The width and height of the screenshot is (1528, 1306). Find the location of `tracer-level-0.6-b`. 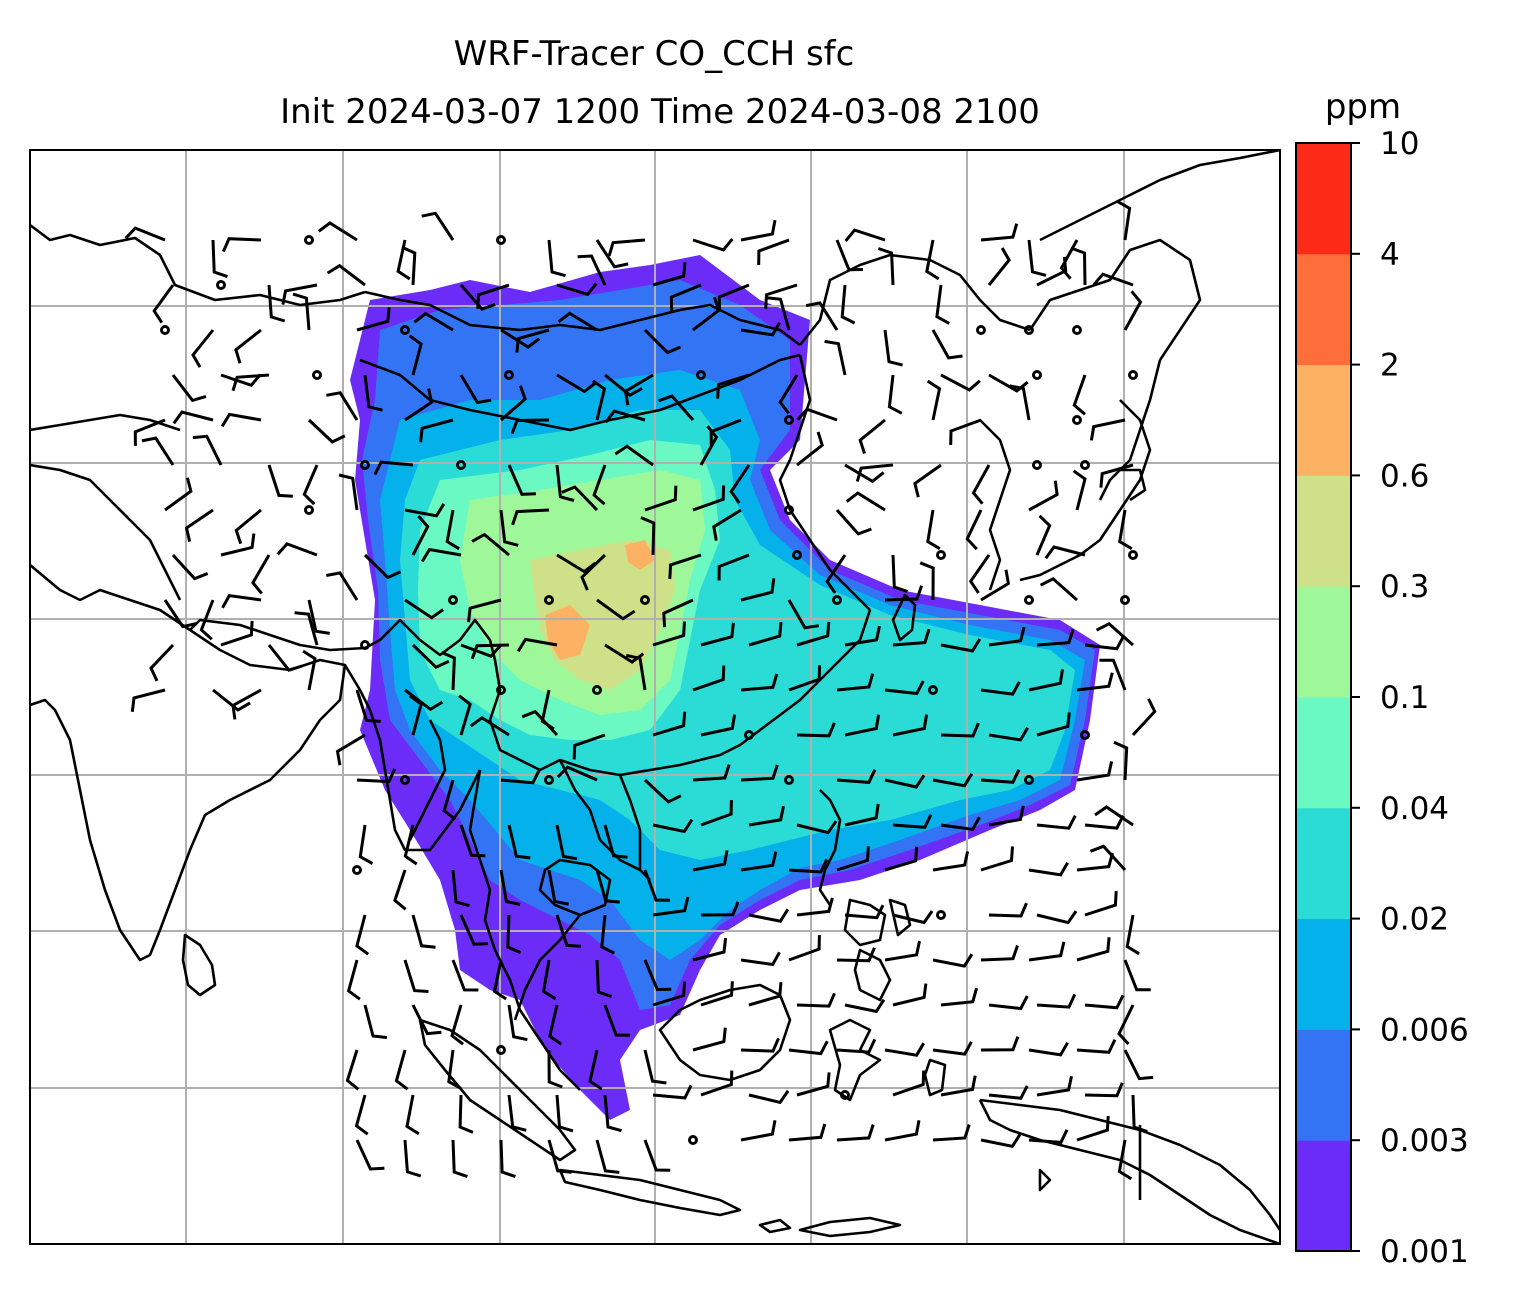

tracer-level-0.6-b is located at coordinates (640, 555).